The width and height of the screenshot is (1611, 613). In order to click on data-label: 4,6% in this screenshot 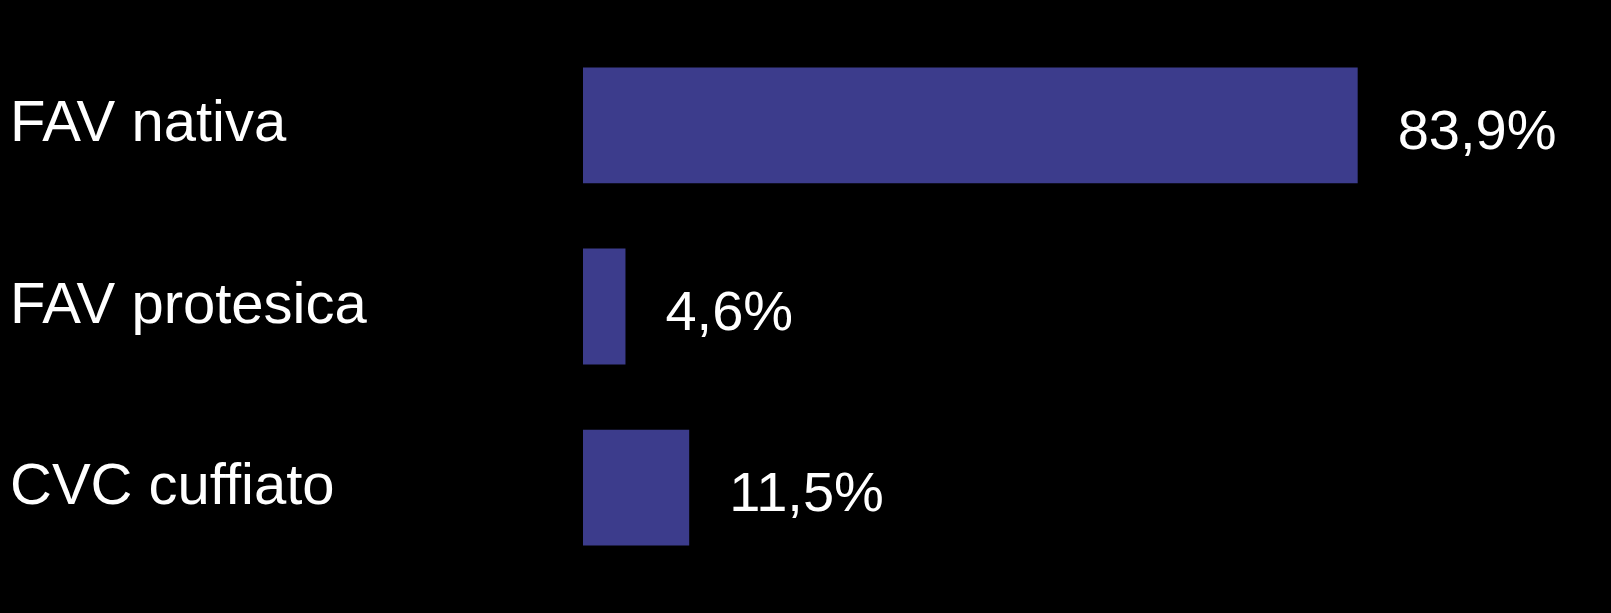, I will do `click(729, 310)`.